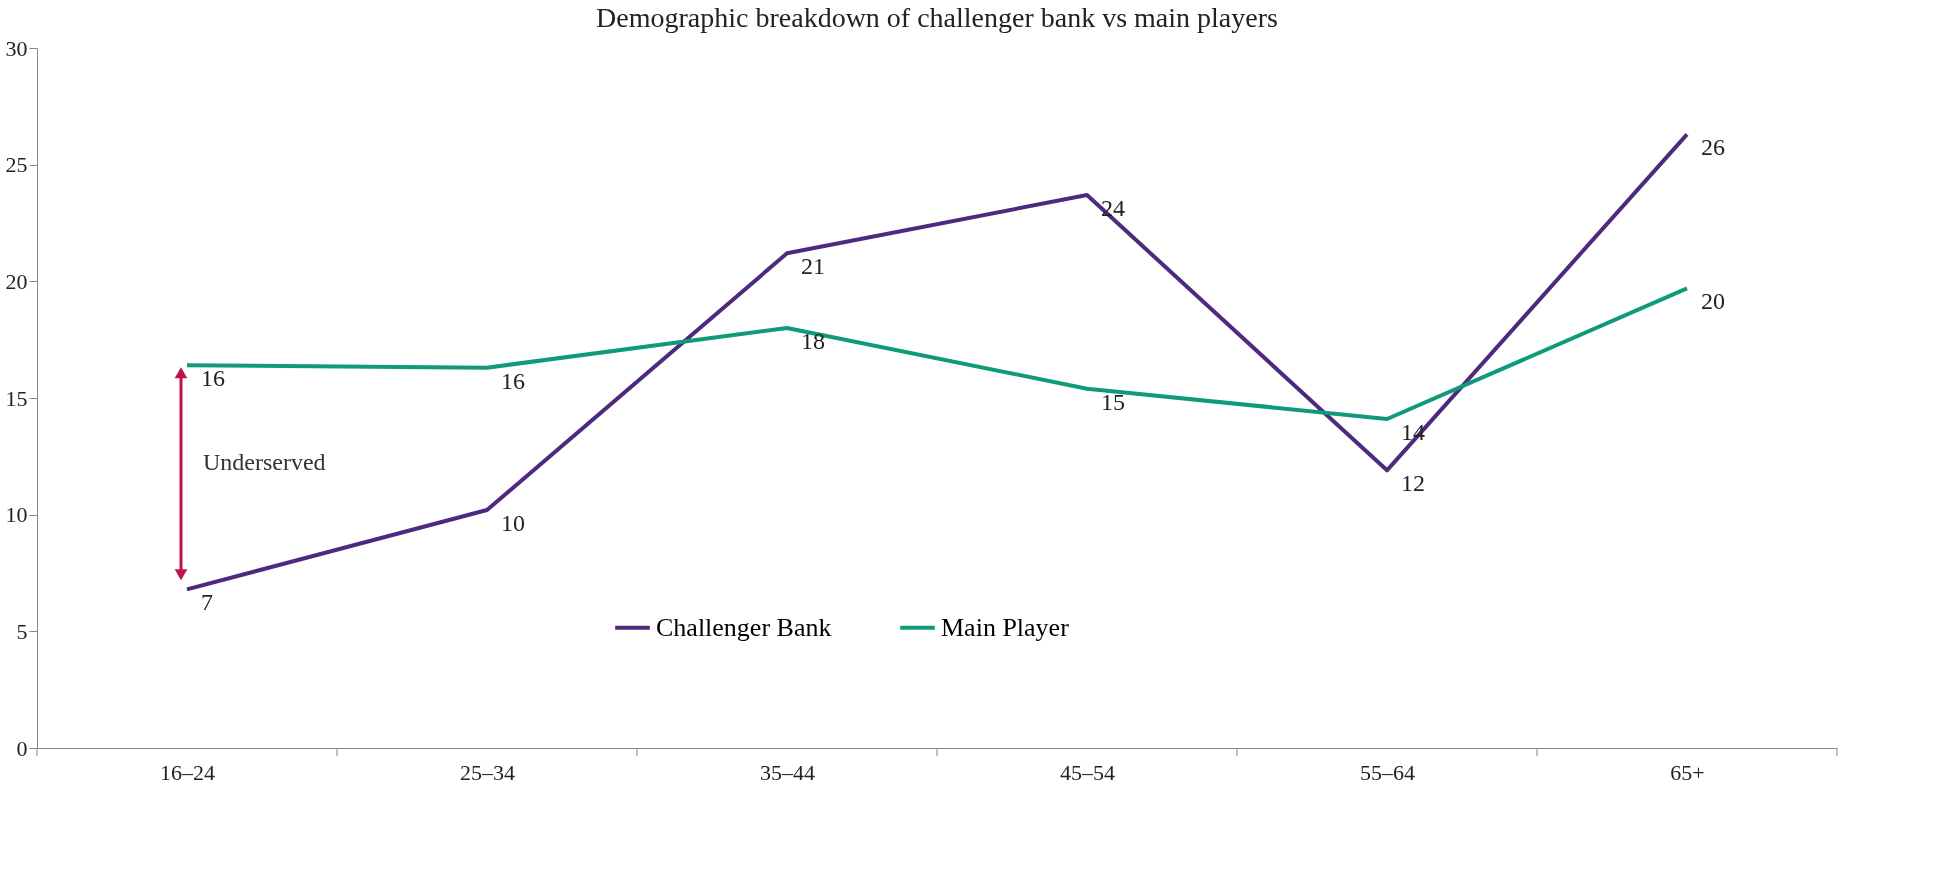 This screenshot has height=874, width=1948. What do you see at coordinates (16, 398) in the screenshot?
I see `y-tick-label: 15` at bounding box center [16, 398].